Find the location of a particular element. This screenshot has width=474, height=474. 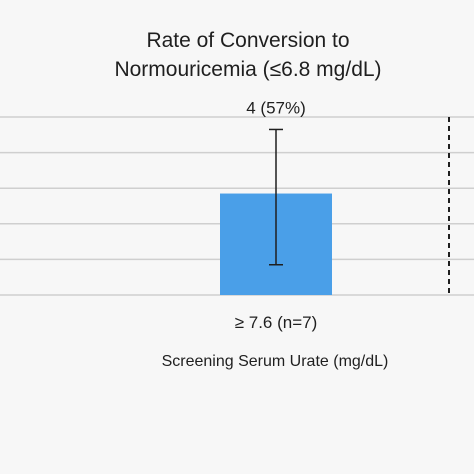

error-bars is located at coordinates (276, 197).